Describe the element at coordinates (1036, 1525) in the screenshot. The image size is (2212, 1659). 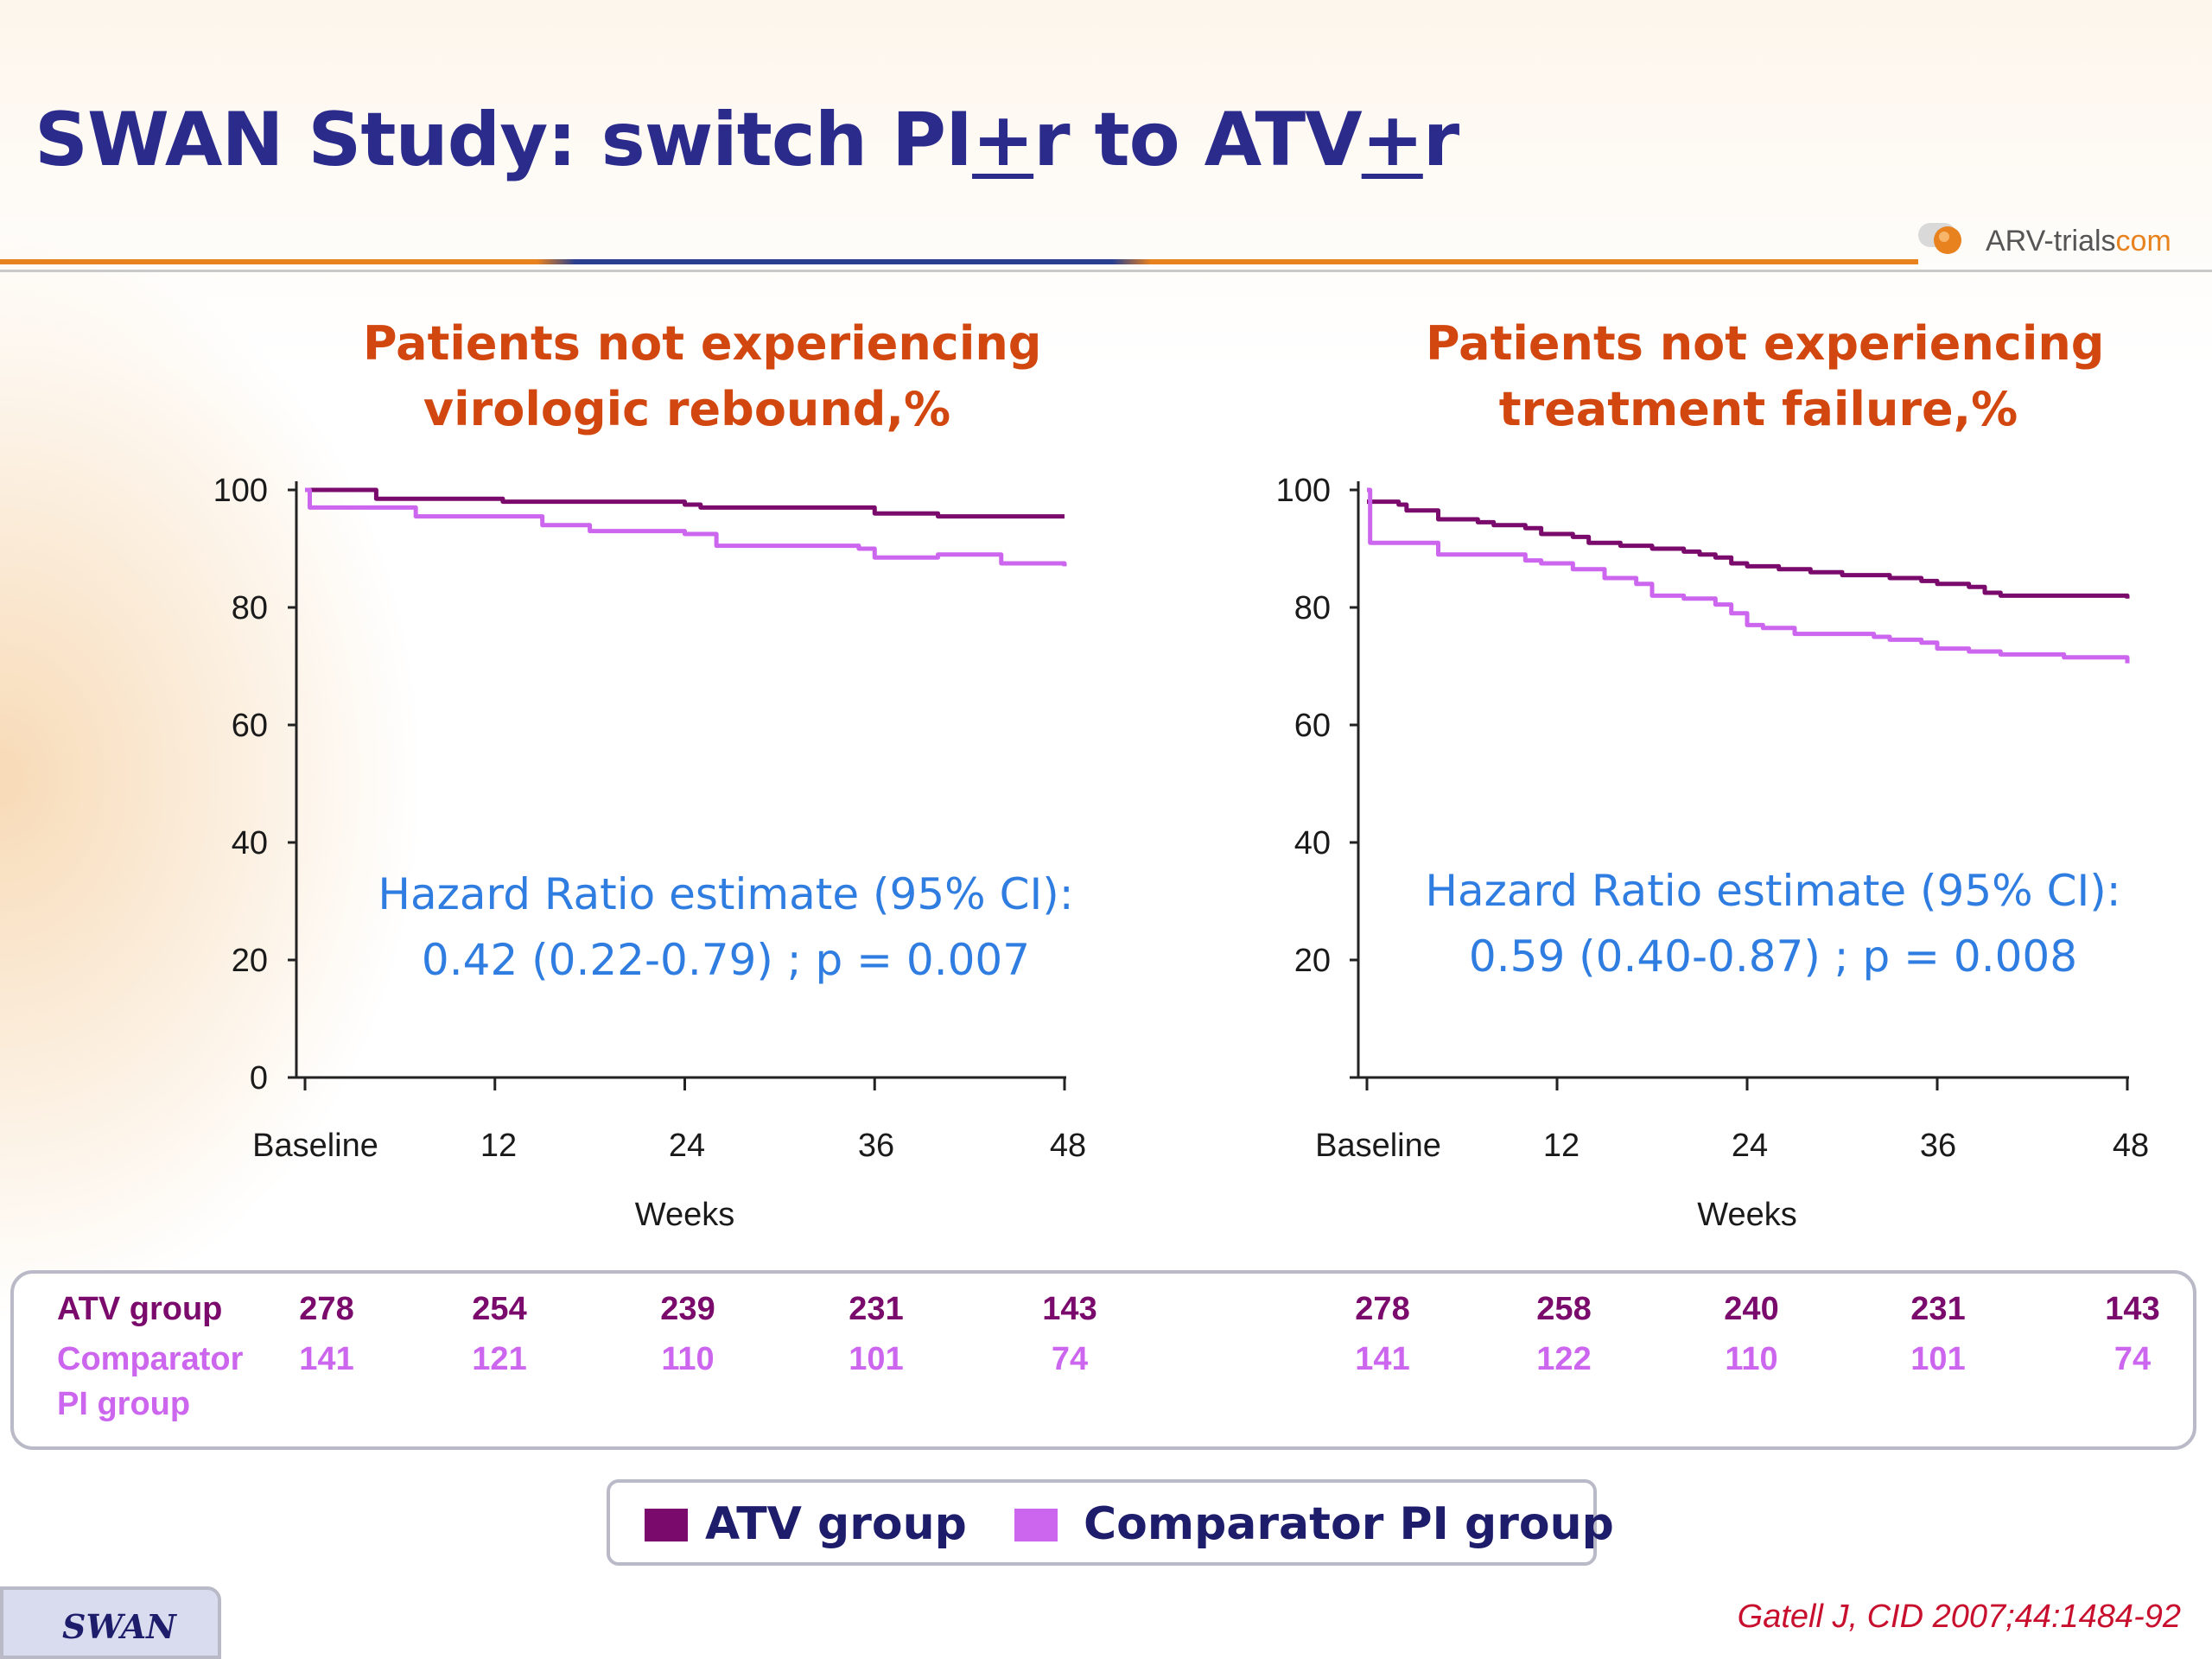
I see `legend-swatch-comparator` at that location.